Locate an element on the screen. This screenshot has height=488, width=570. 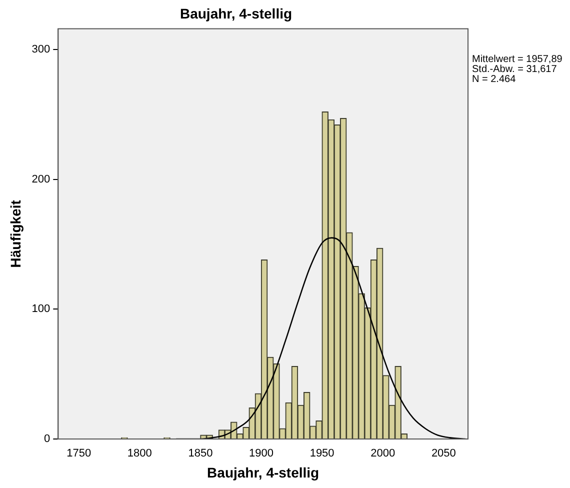
y-axis-title: Häufigkeit is located at coordinates (15, 234).